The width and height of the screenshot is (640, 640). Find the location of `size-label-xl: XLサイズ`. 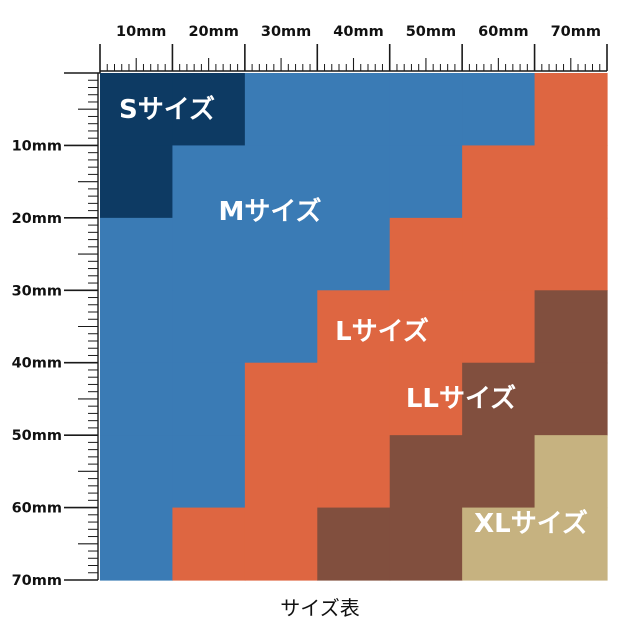

size-label-xl: XLサイズ is located at coordinates (531, 523).